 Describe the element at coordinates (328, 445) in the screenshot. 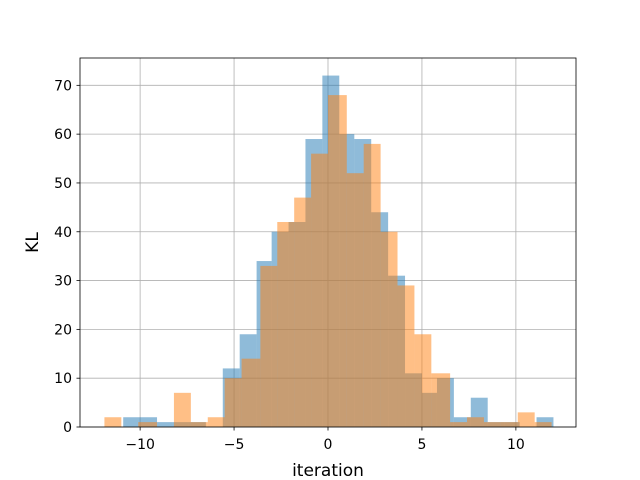

I see `x-tick-label: 0` at that location.